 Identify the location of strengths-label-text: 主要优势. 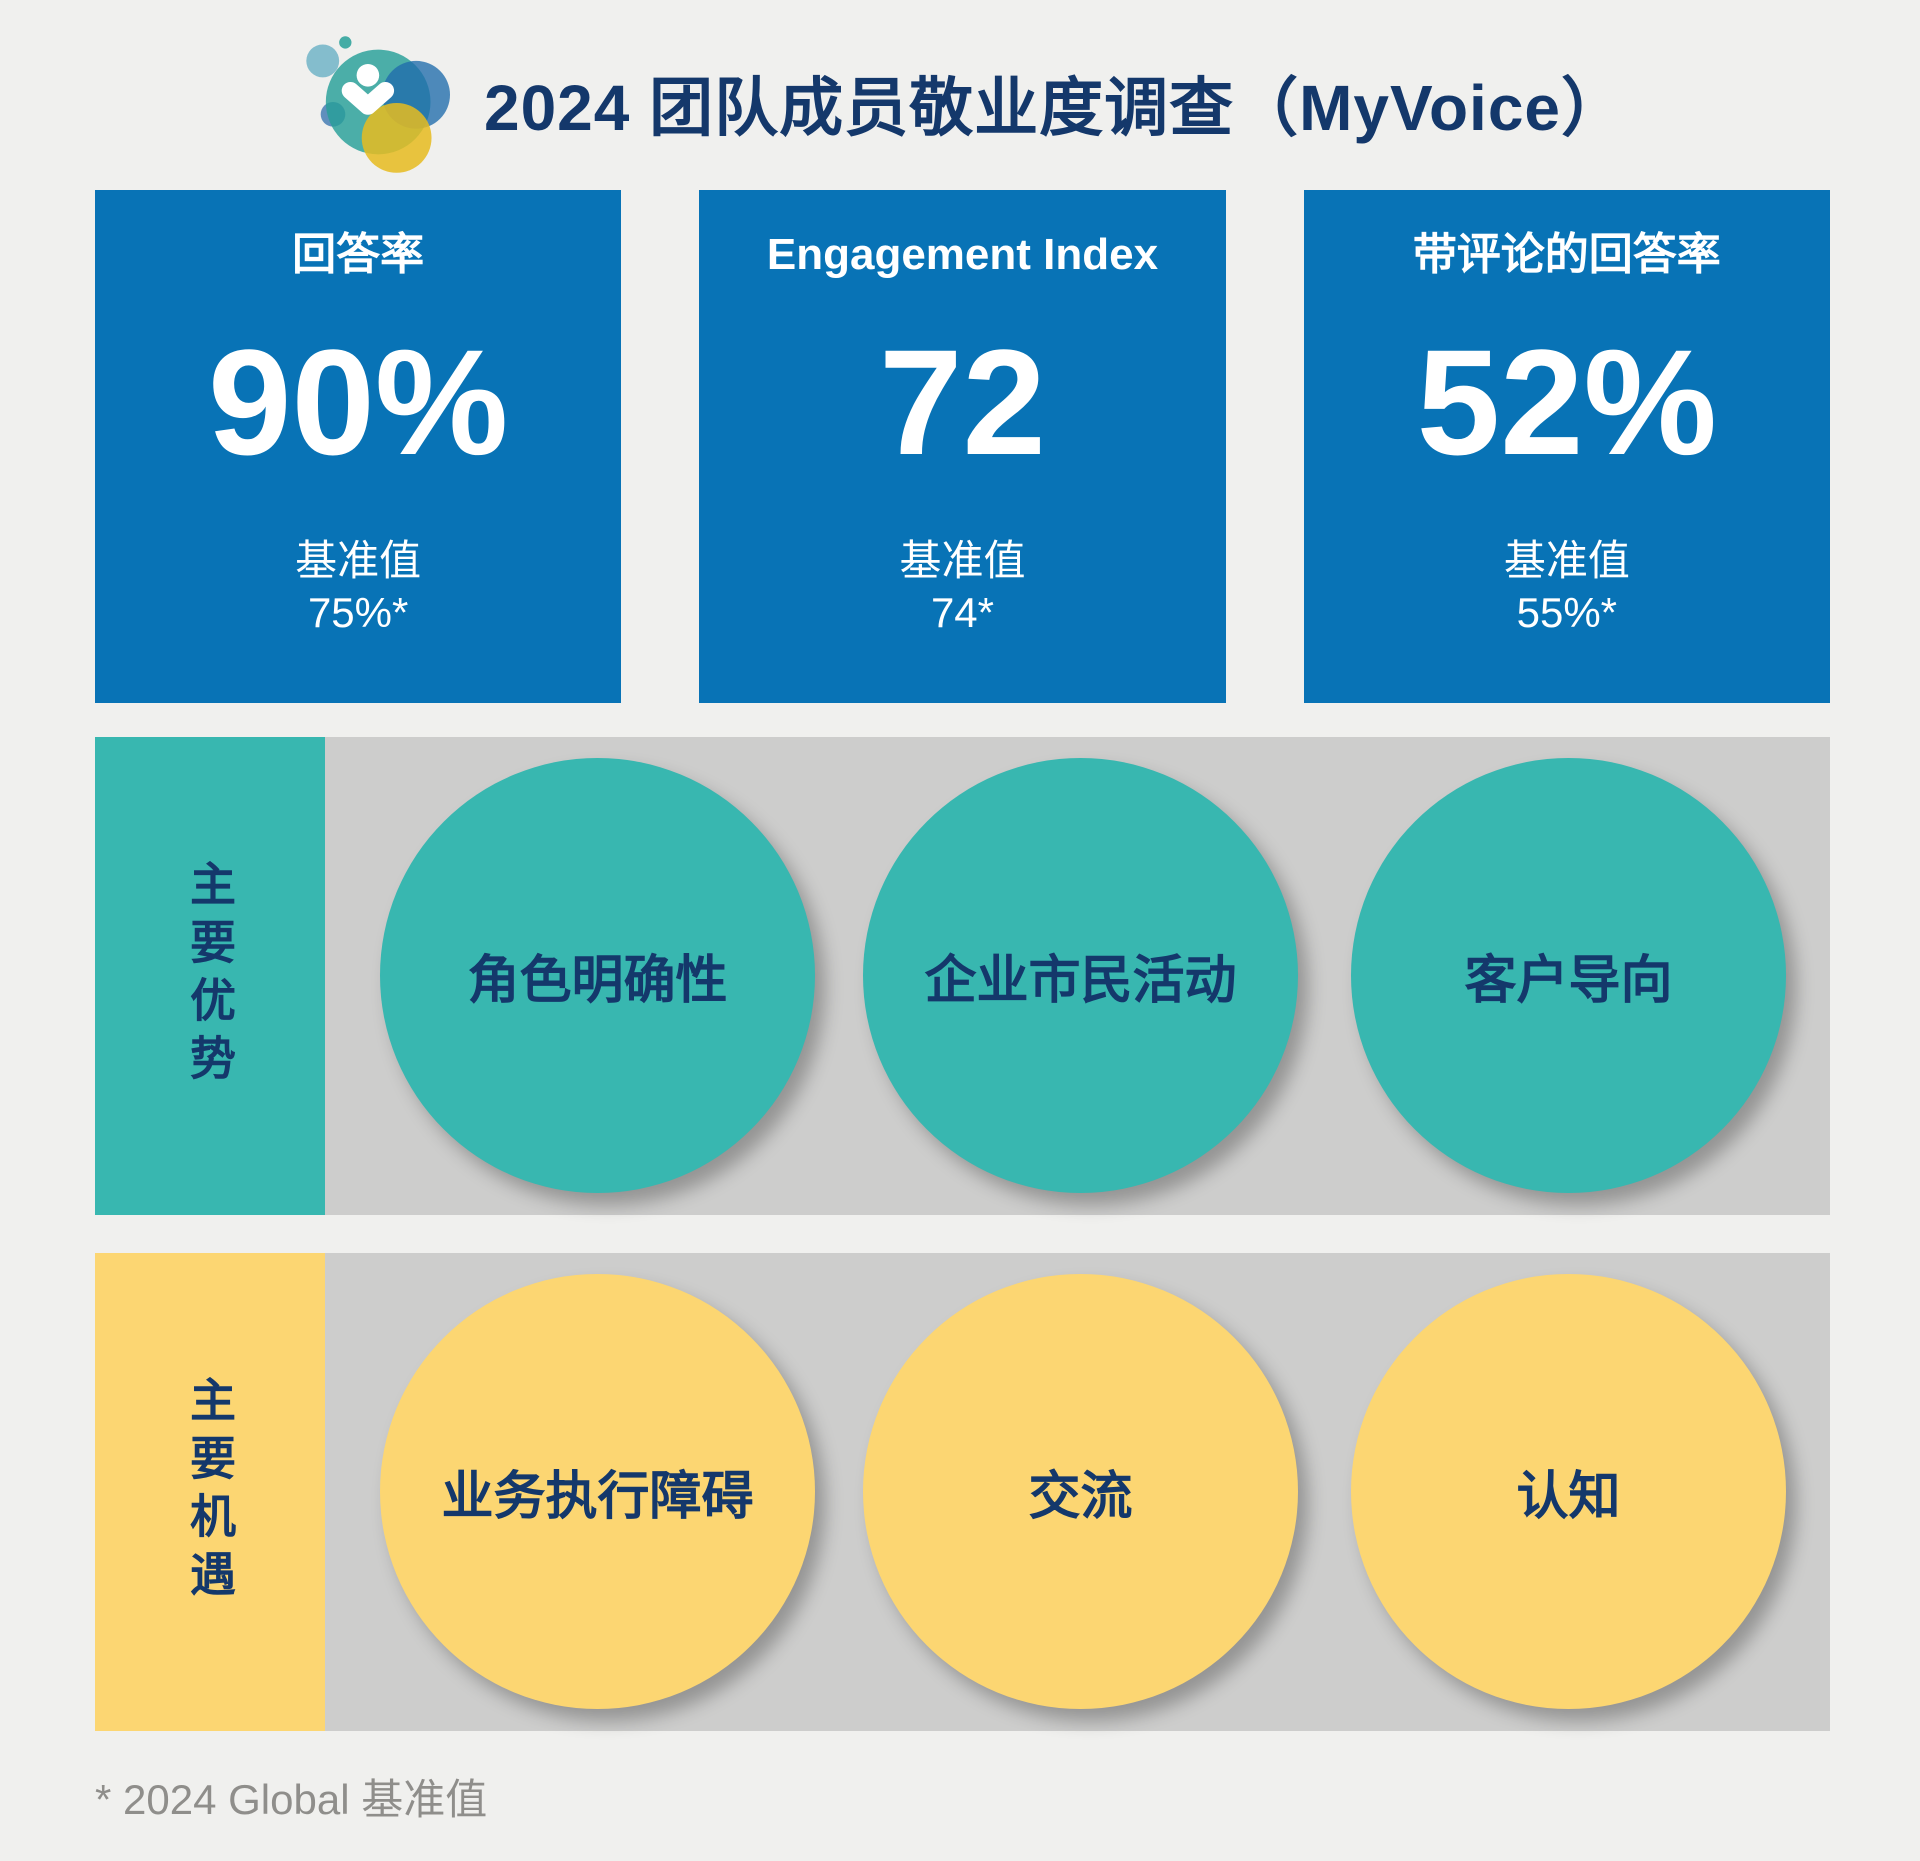
(210, 976).